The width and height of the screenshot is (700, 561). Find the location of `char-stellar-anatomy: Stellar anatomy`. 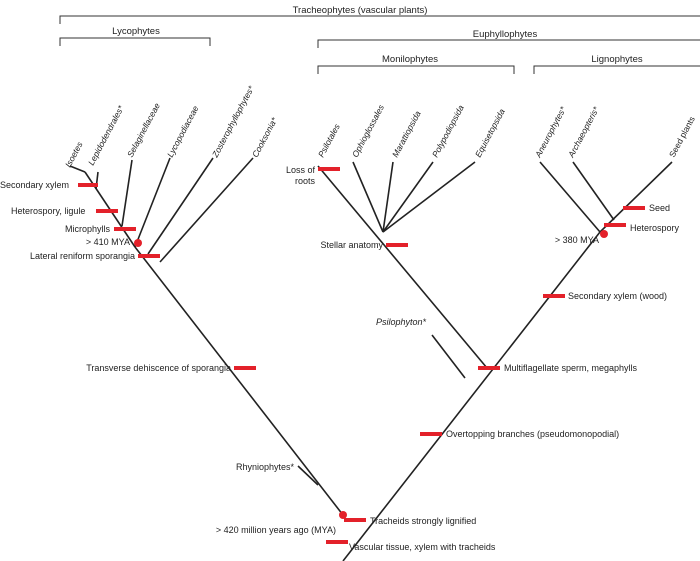

char-stellar-anatomy: Stellar anatomy is located at coordinates (351, 245).